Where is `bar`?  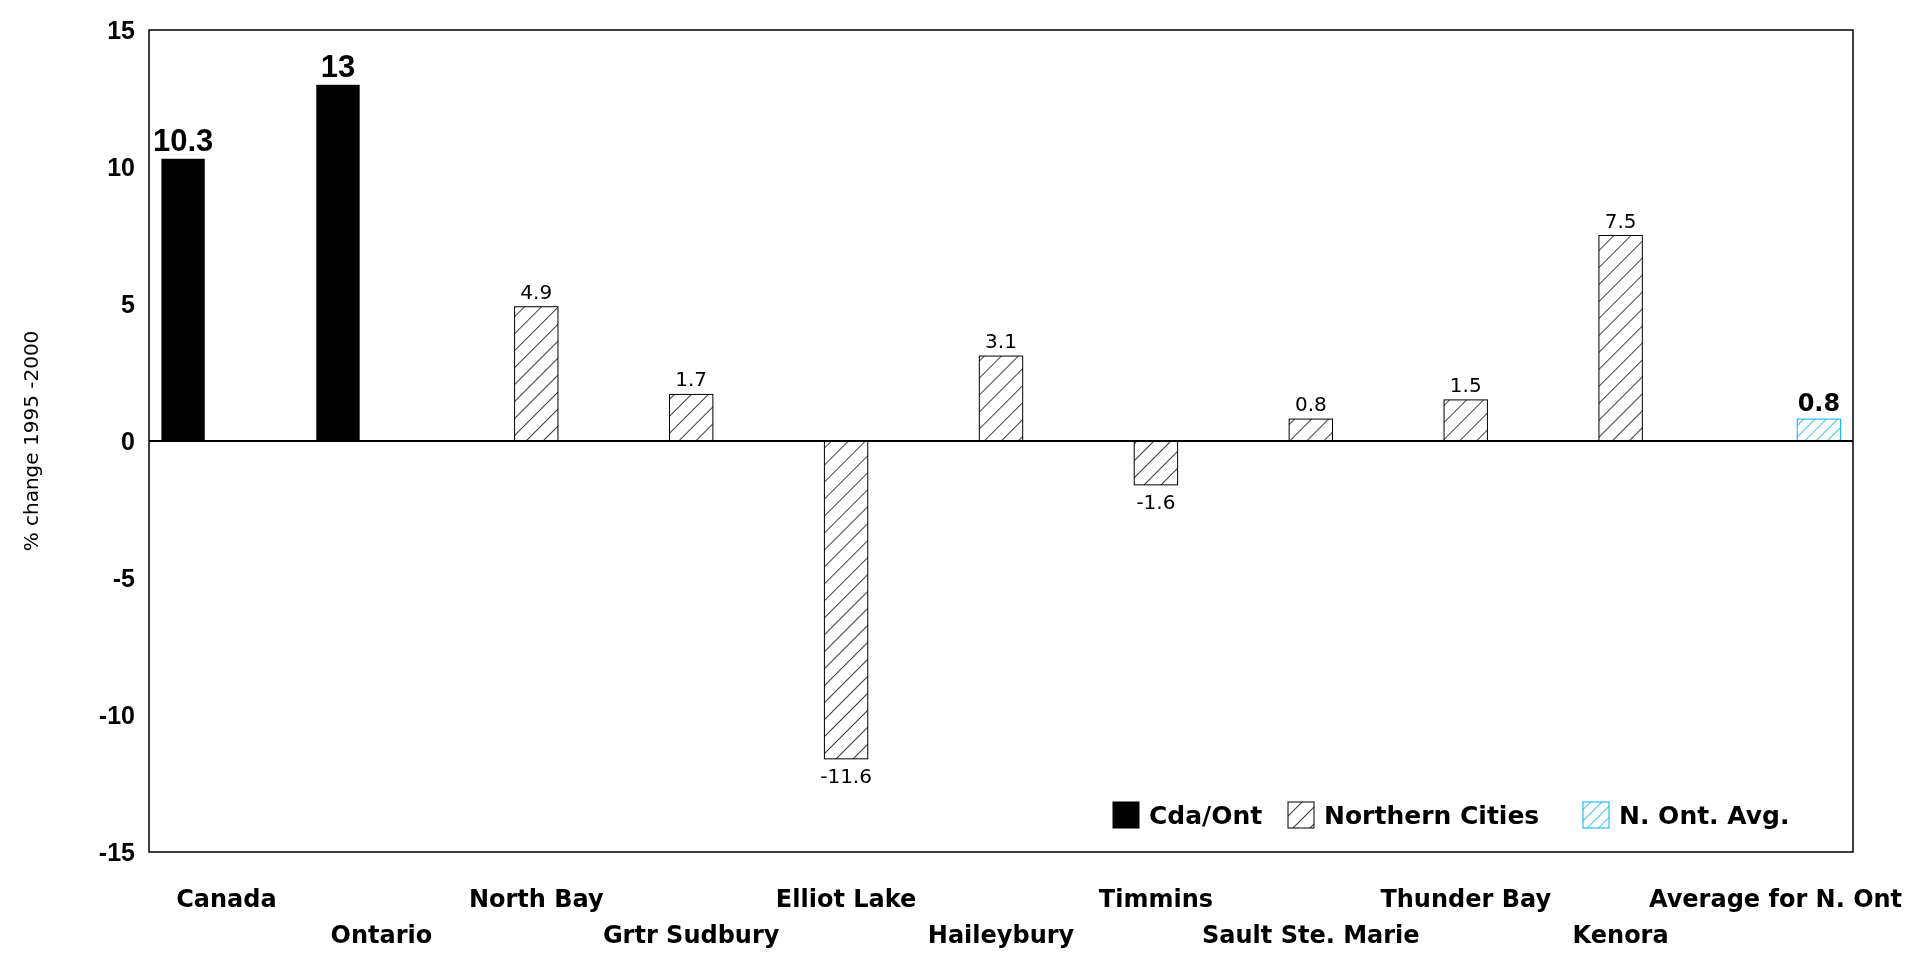
bar is located at coordinates (1819, 430).